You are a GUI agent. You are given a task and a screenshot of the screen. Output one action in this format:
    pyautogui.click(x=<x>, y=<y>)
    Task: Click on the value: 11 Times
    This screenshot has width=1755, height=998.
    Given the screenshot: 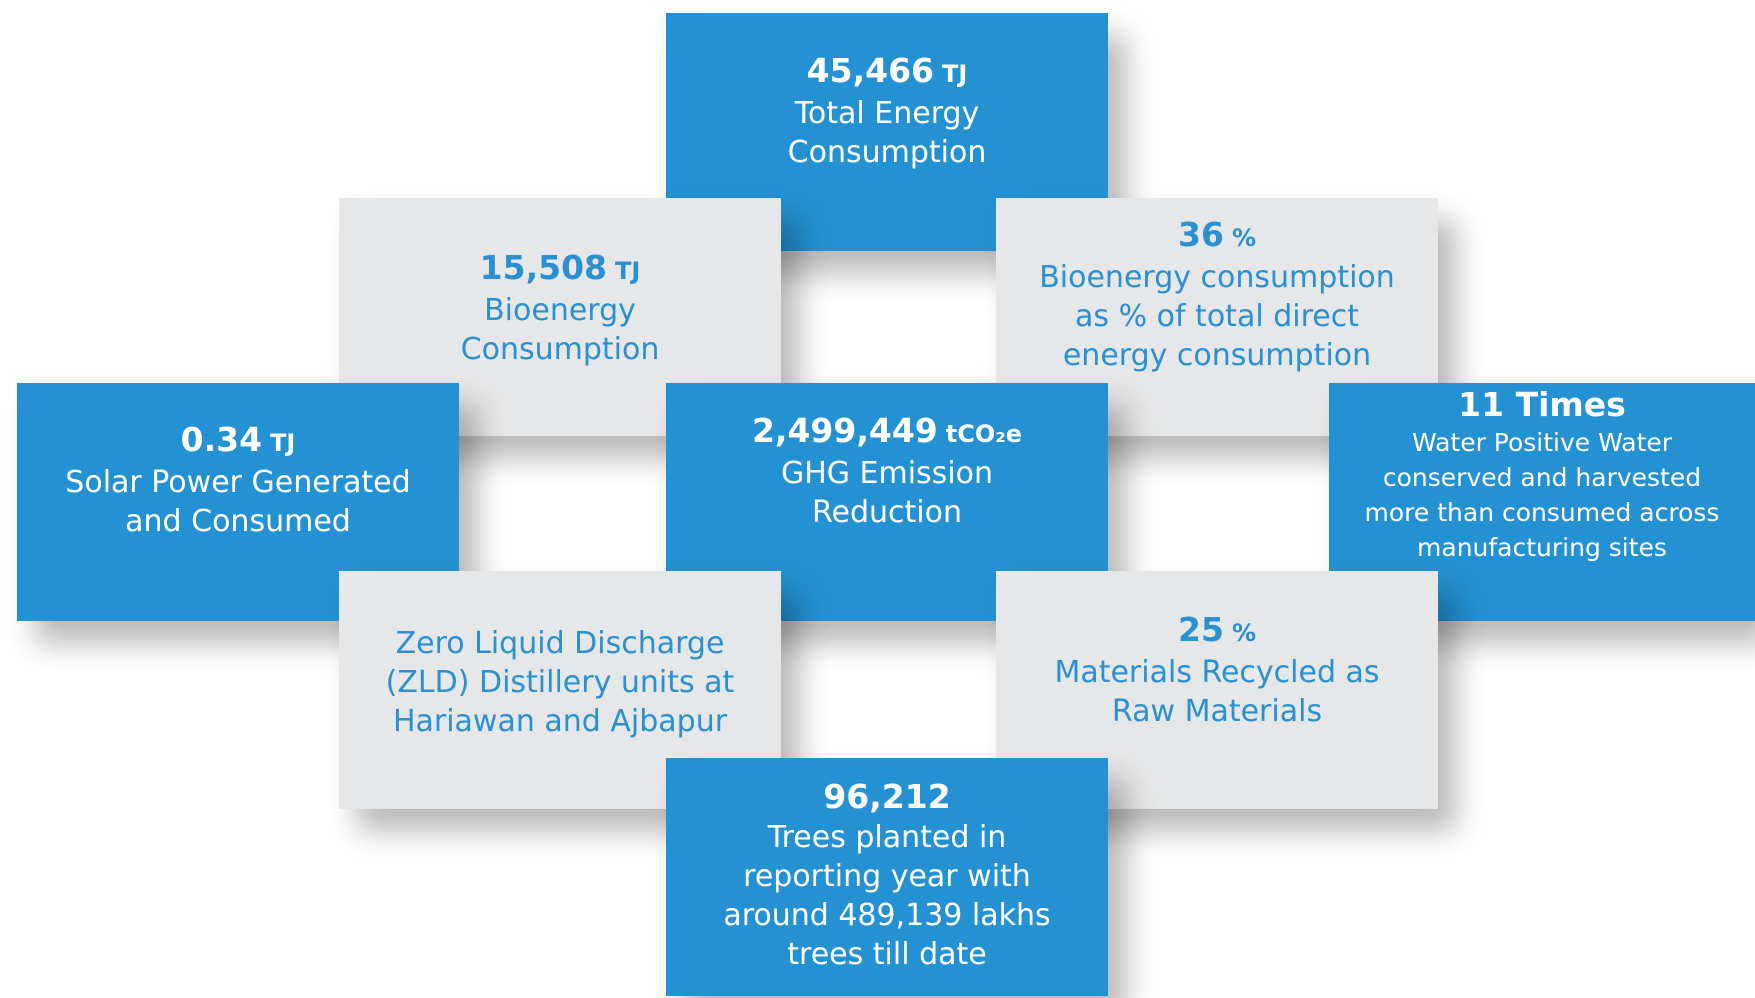 What is the action you would take?
    pyautogui.click(x=1542, y=404)
    